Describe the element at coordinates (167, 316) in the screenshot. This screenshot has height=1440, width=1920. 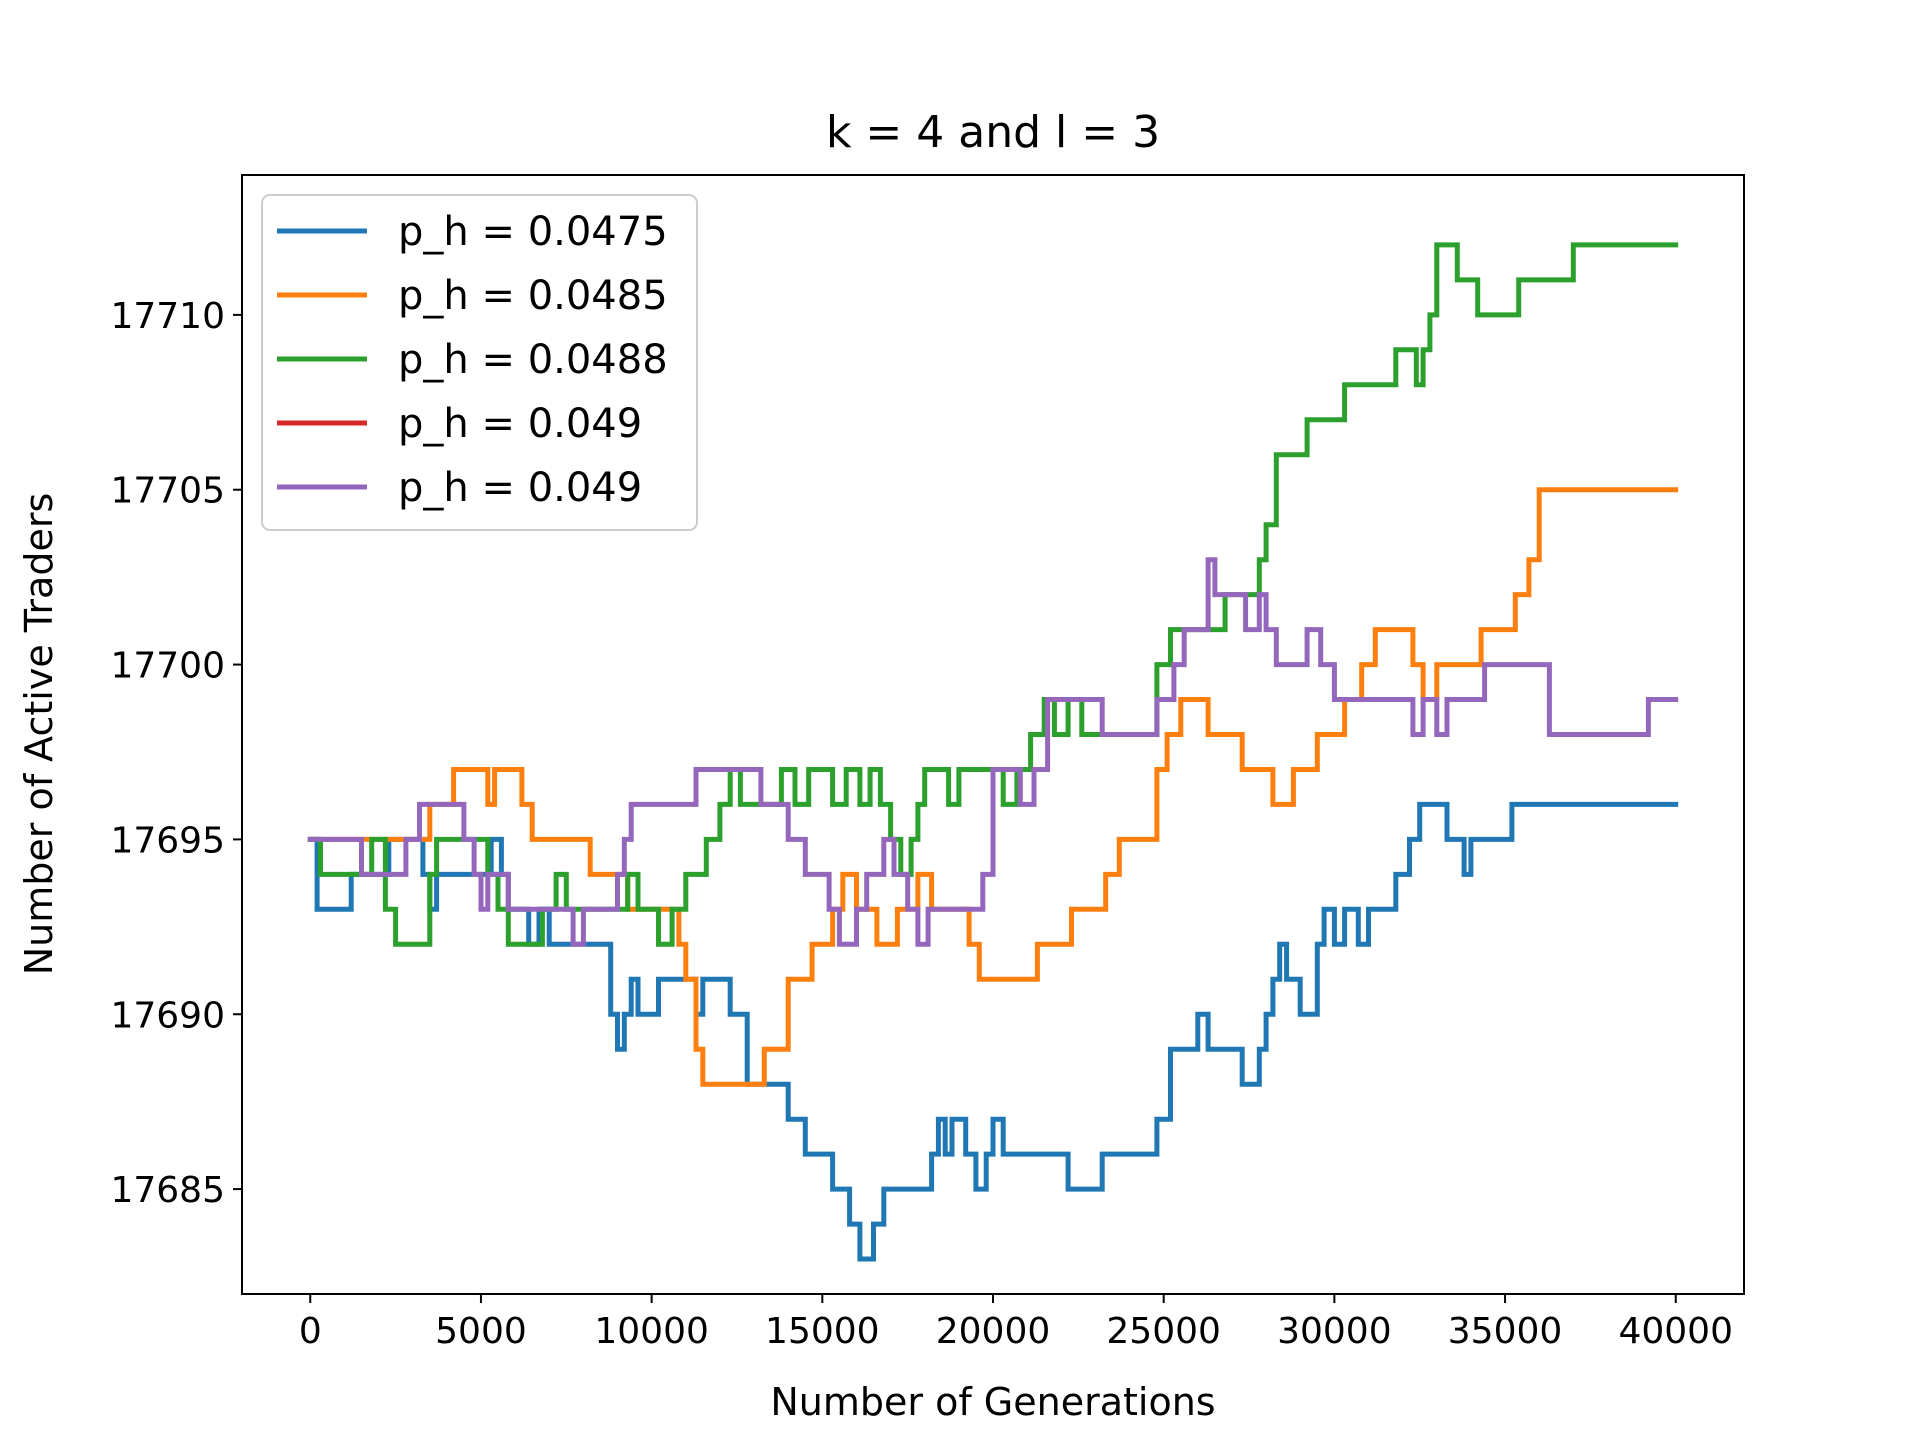
I see `y-tick-label: 17710` at that location.